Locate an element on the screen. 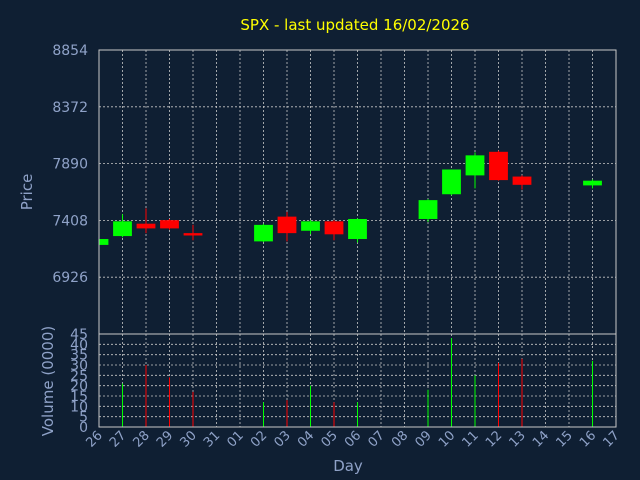 The image size is (640, 480). volume-bars is located at coordinates (357, 382).